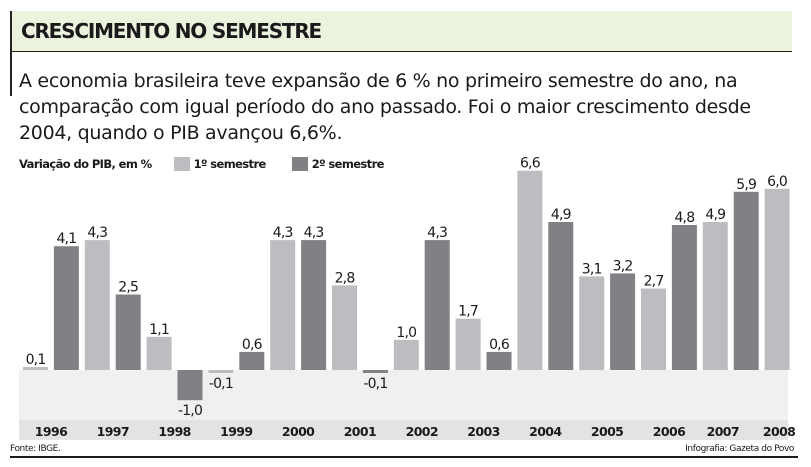 The width and height of the screenshot is (811, 467). Describe the element at coordinates (360, 431) in the screenshot. I see `year-label-2001: 2001` at that location.